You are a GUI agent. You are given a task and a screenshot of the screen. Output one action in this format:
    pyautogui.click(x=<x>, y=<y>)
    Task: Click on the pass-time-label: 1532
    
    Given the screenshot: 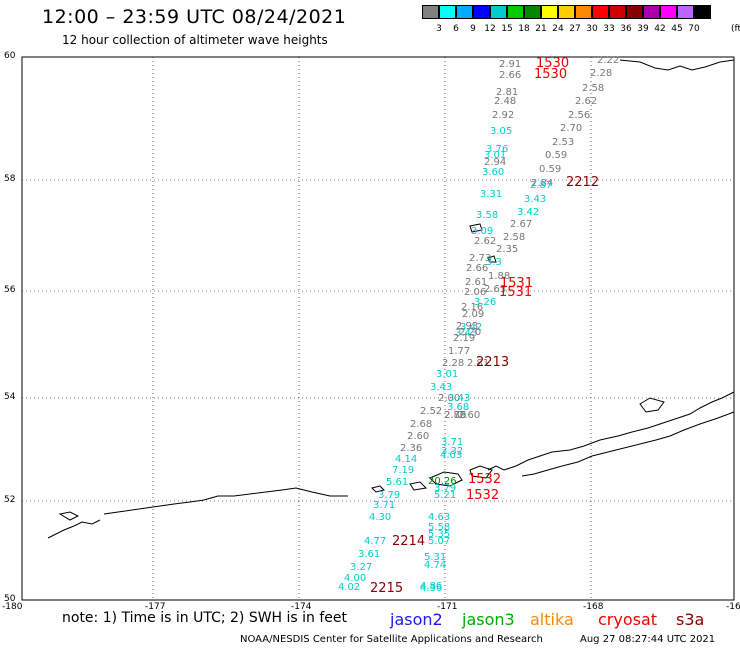 What is the action you would take?
    pyautogui.click(x=484, y=479)
    